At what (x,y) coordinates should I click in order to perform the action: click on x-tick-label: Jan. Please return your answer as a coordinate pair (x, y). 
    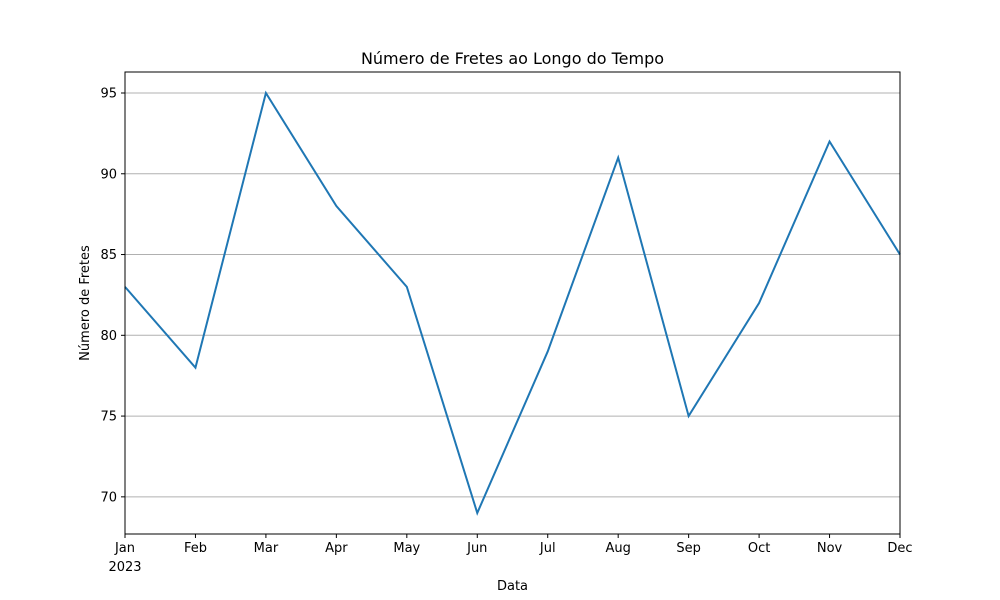
    Looking at the image, I should click on (124, 548).